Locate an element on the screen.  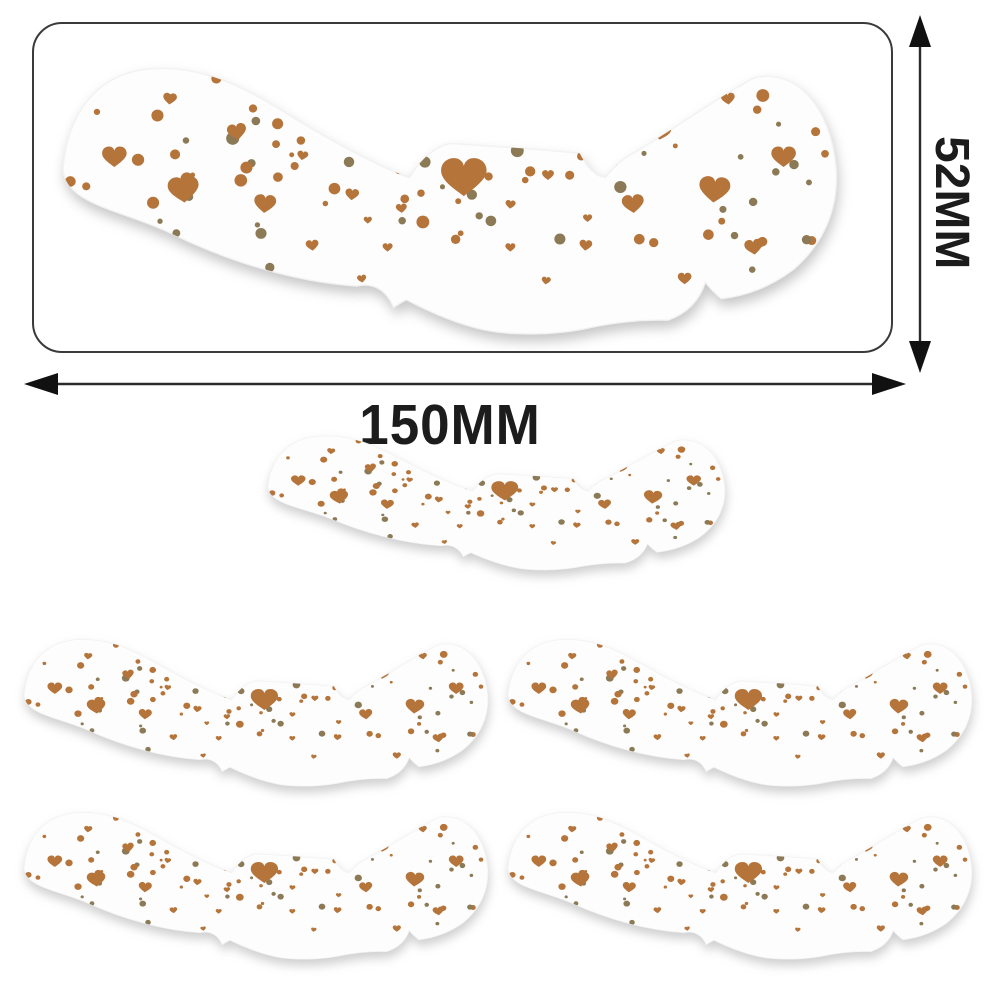
arrow-up-icon is located at coordinates (920, 31).